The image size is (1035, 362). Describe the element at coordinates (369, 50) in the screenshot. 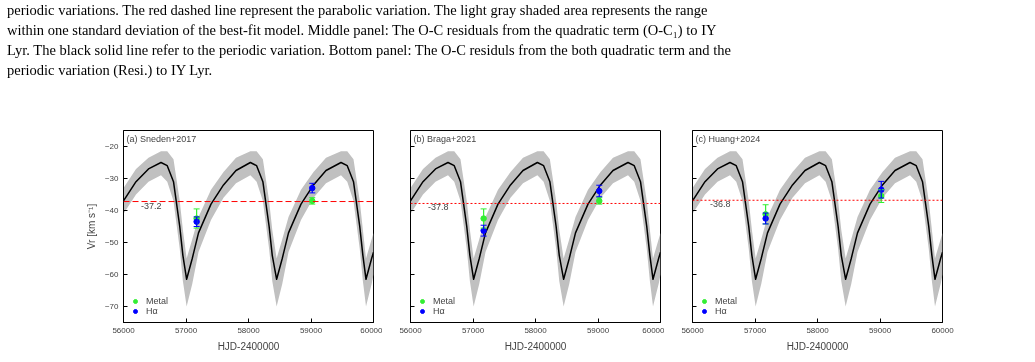

I see `text: Lyr. The black solid line refer to the periodic variation. Bottom panel: The O-C residuls from the both quadratic term and the` at that location.